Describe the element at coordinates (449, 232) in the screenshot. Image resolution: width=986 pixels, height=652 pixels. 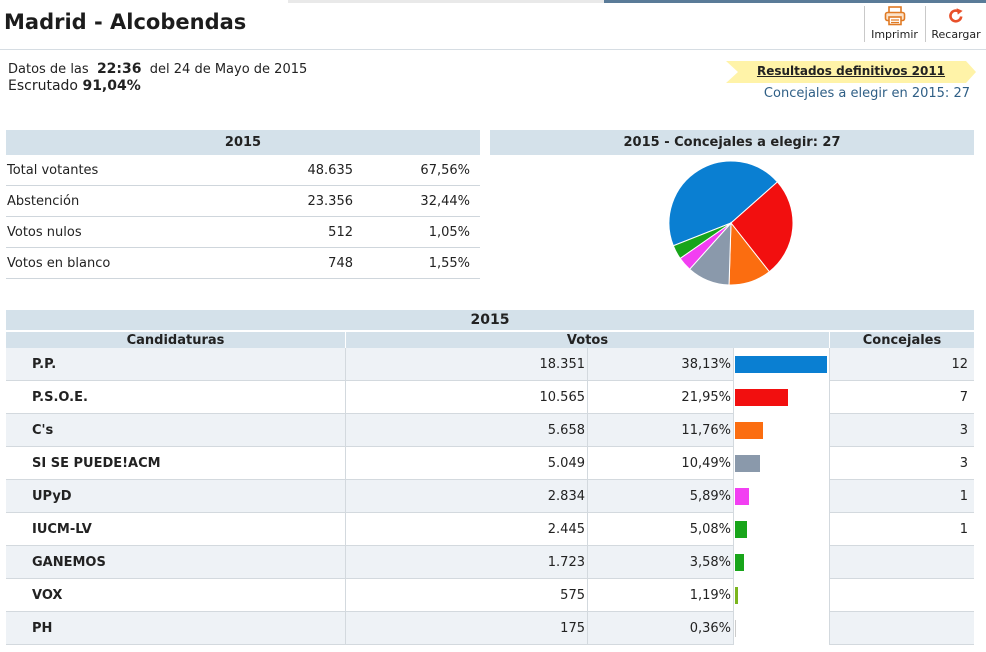
I see `summary-percent: 1,05%` at that location.